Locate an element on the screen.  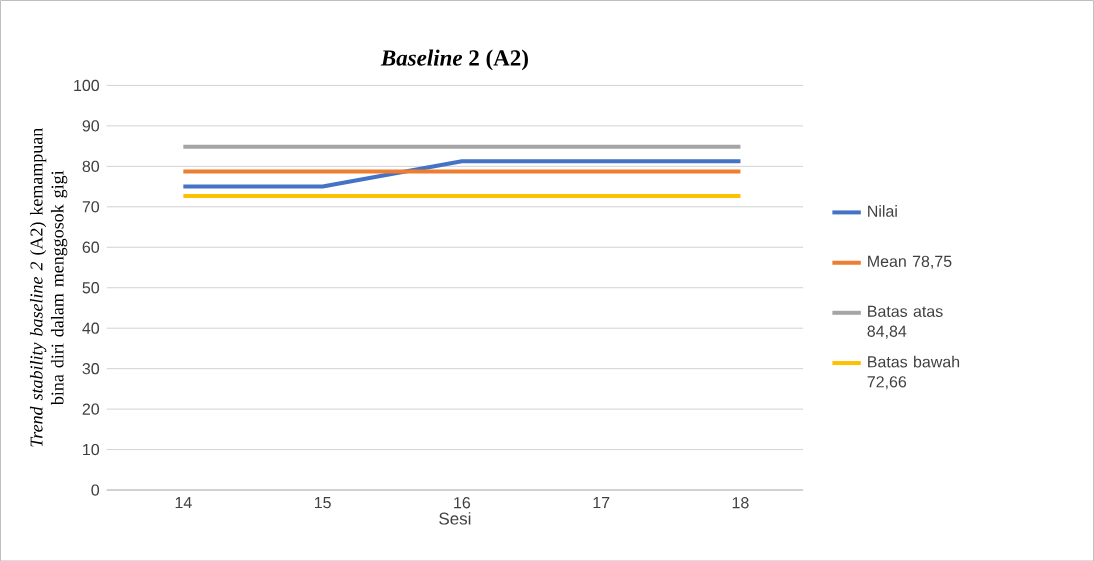
y-axis-title: Trend stability baseline 2 (A2) kemampuan bina diri dalam menggosok gigi is located at coordinates (48, 287).